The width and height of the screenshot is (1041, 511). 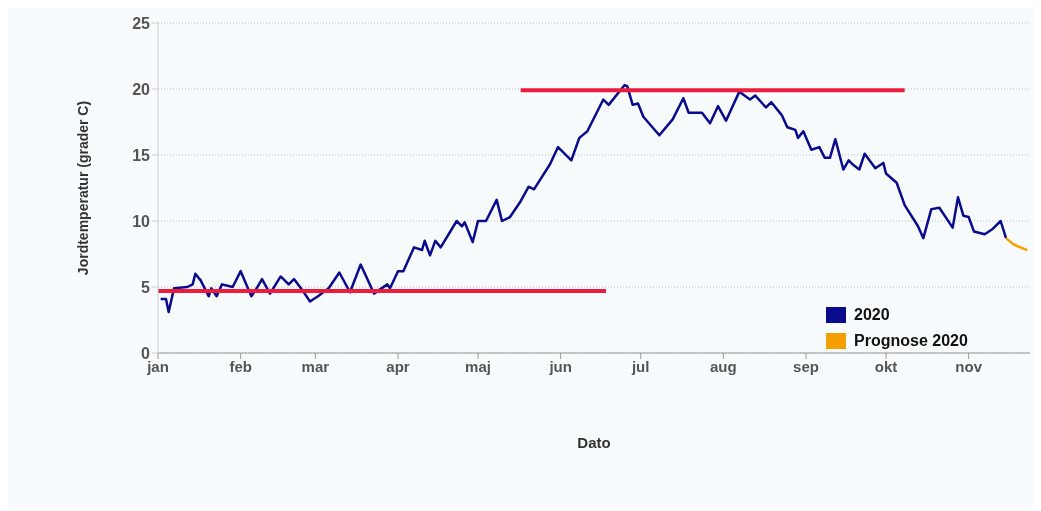 What do you see at coordinates (806, 366) in the screenshot?
I see `x-tick-label: sep` at bounding box center [806, 366].